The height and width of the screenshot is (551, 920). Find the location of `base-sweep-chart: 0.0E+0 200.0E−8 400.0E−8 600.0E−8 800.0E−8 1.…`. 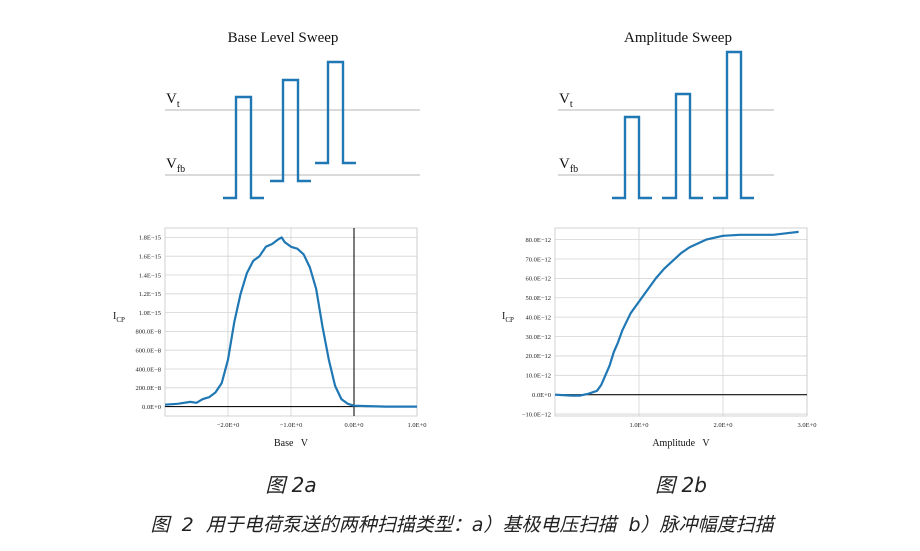

base-sweep-chart: 0.0E+0 200.0E−8 400.0E−8 600.0E−8 800.0E−8 1.… is located at coordinates (270, 338).